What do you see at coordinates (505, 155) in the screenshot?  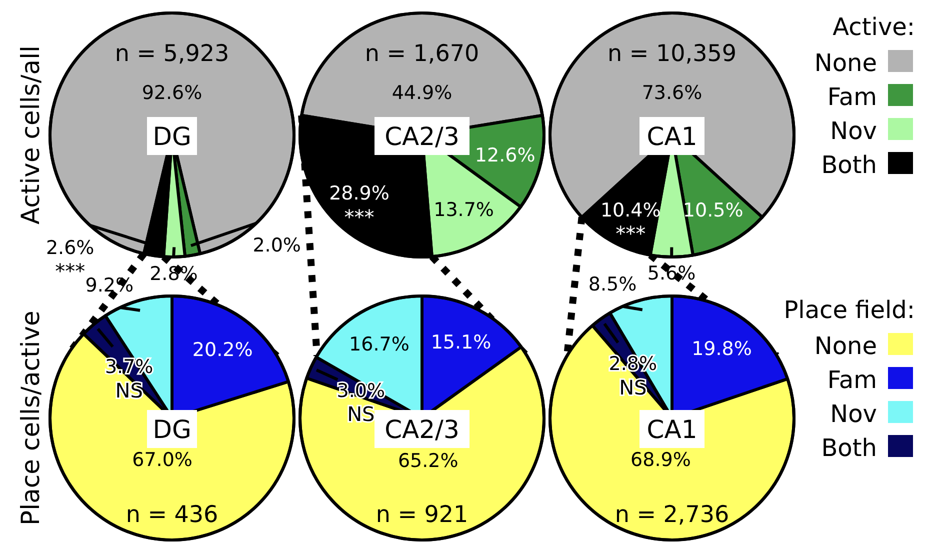 I see `data-label: 12.6%` at bounding box center [505, 155].